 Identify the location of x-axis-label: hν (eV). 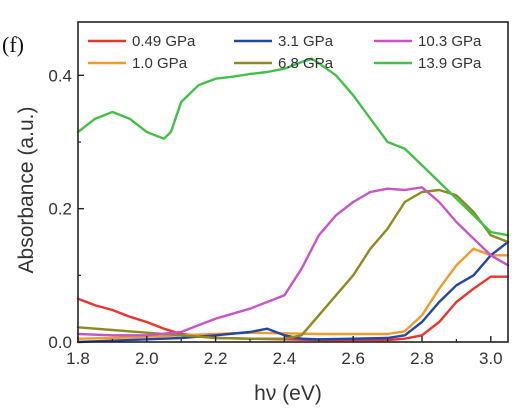
(288, 393).